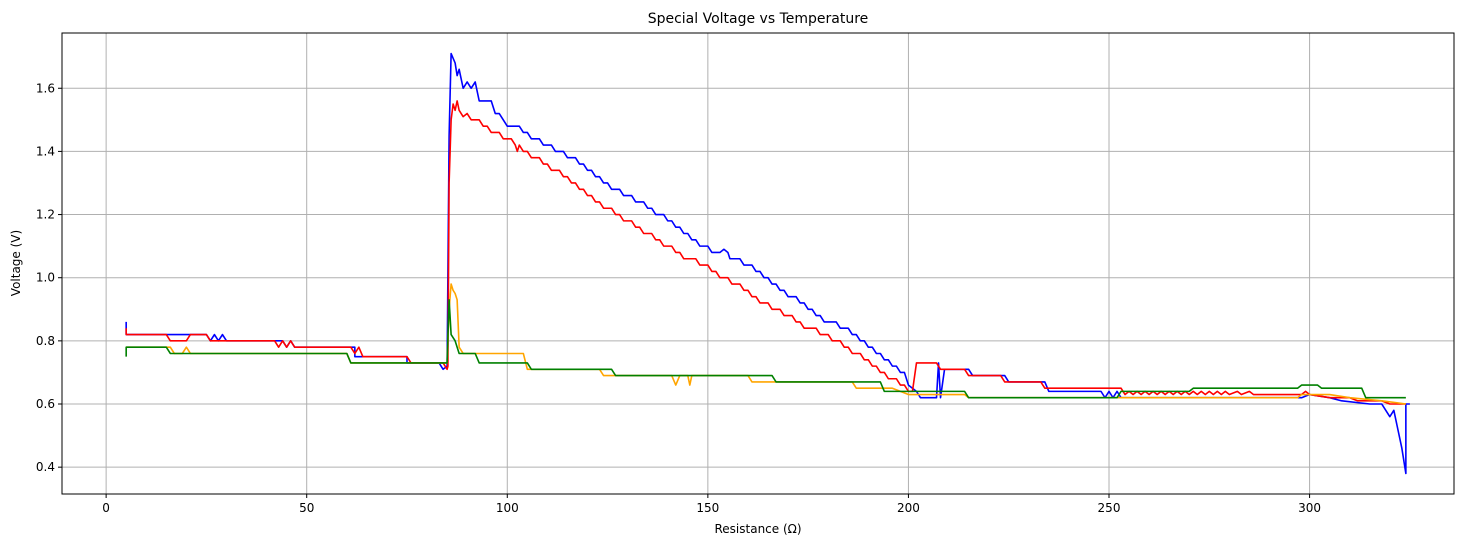  I want to click on x-tick-label: 300, so click(1309, 508).